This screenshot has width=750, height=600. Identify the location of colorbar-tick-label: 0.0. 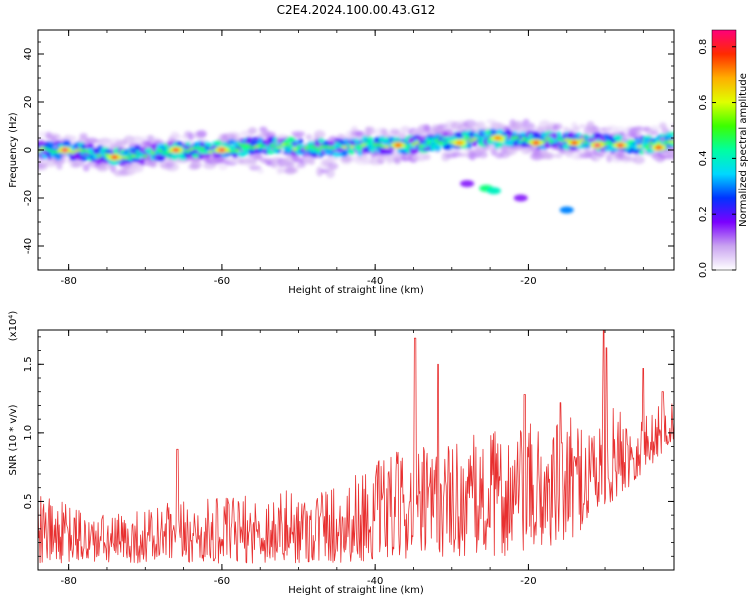
(703, 270).